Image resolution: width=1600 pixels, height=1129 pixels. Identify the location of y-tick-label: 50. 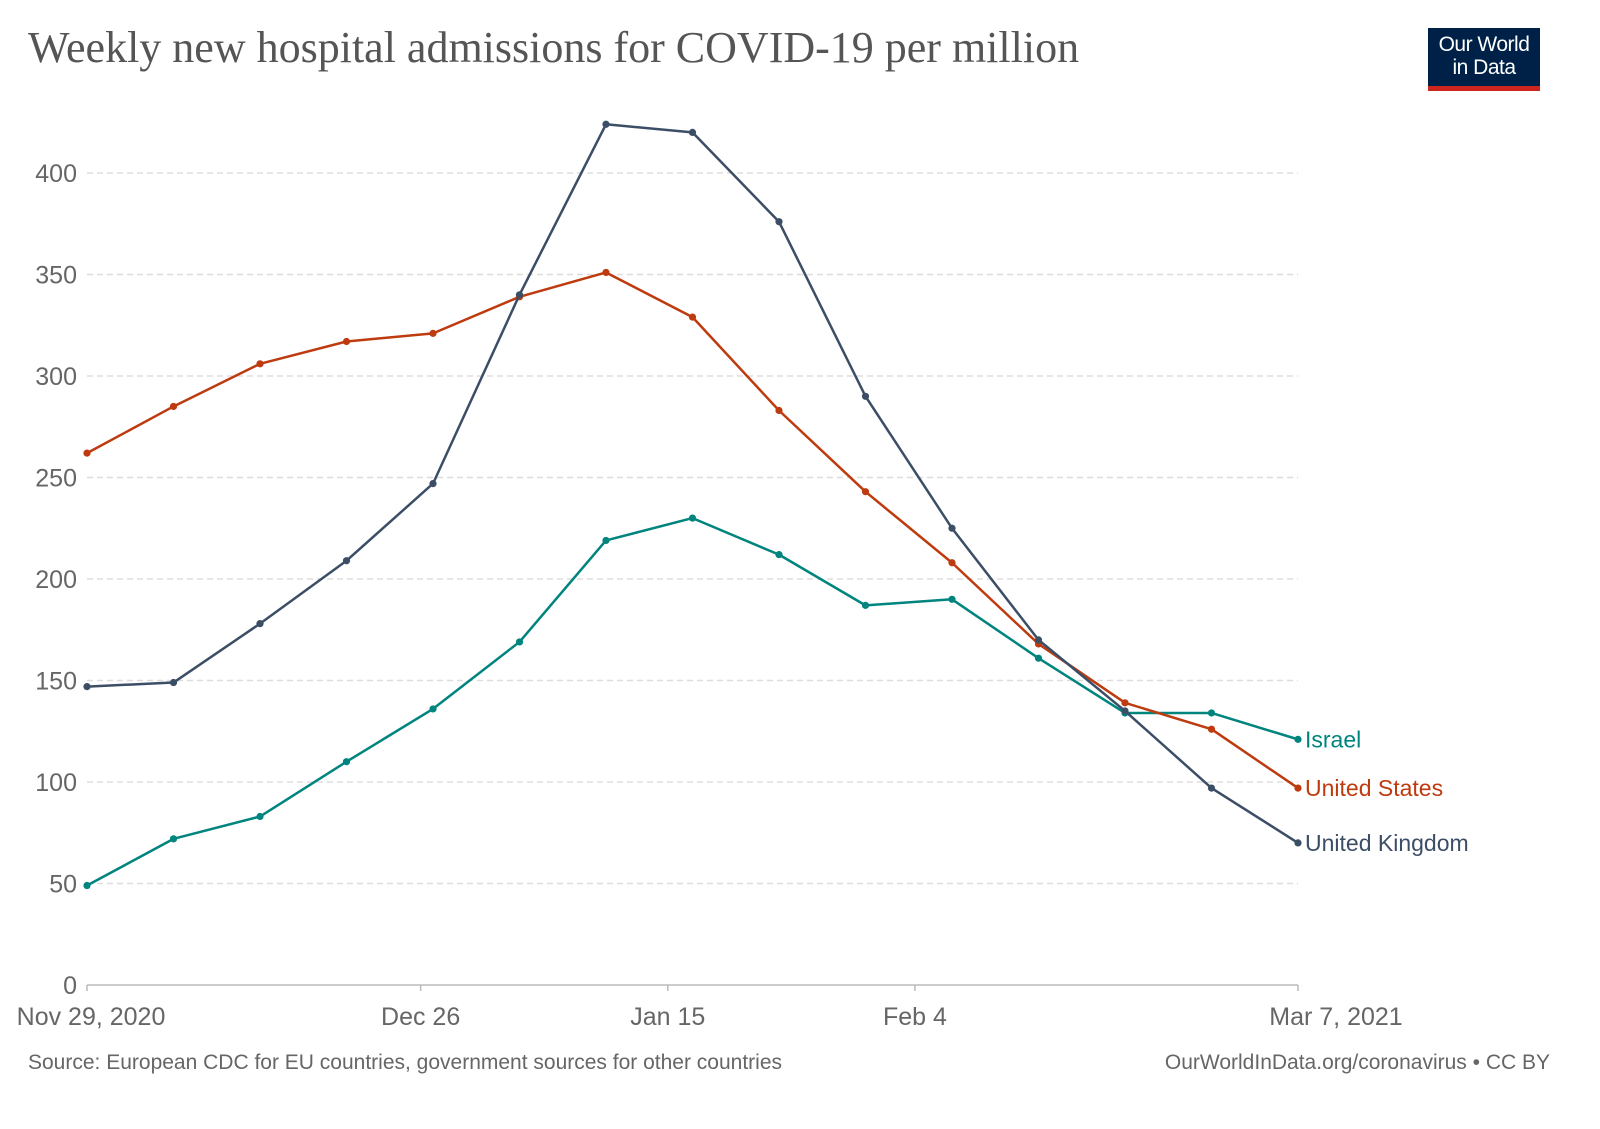
(63, 885).